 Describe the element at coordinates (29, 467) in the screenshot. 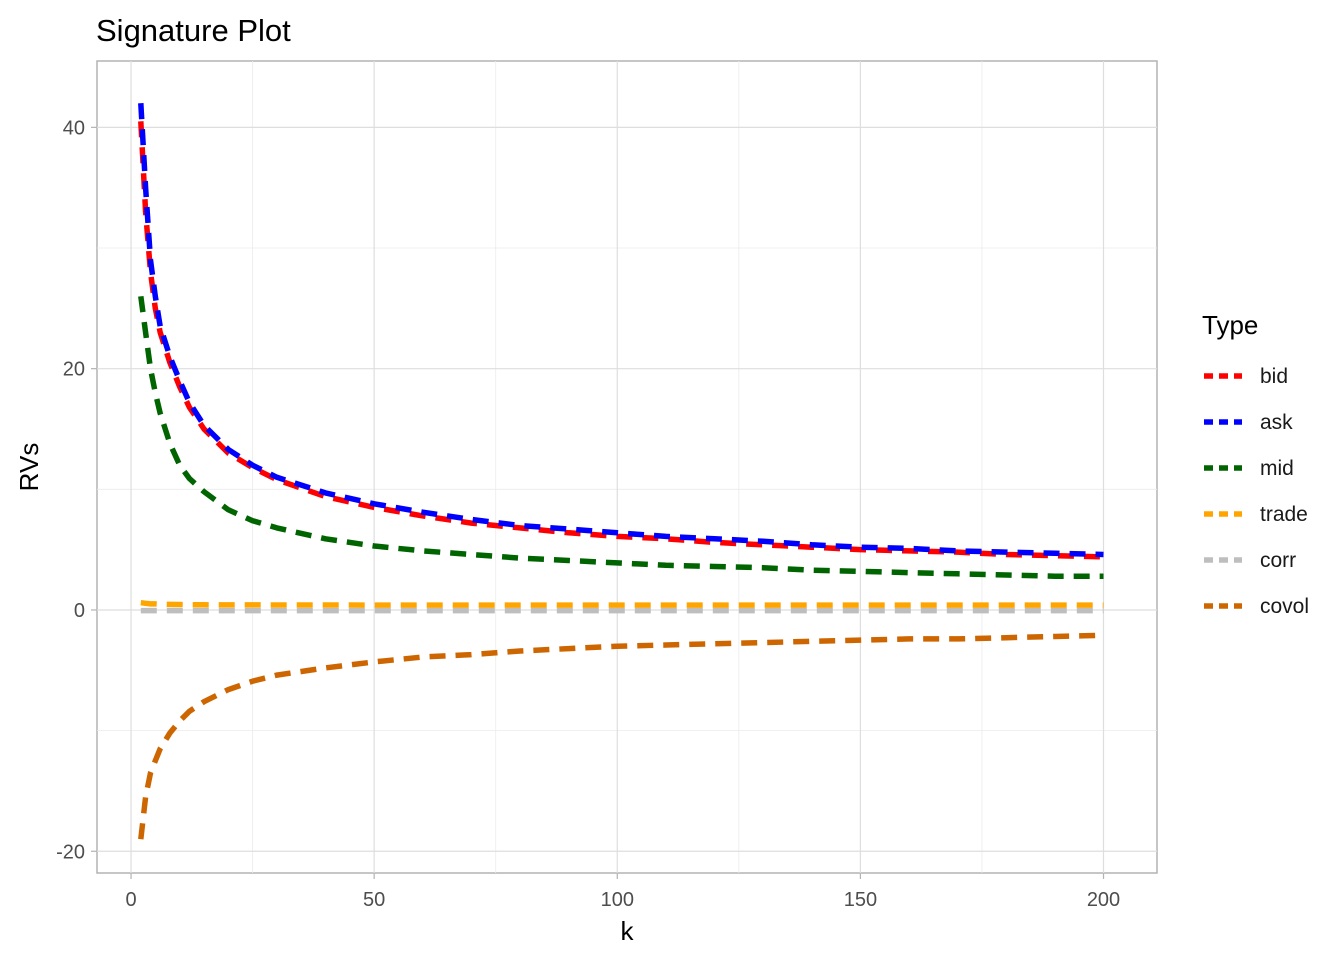

I see `y-axis-title: RVs` at that location.